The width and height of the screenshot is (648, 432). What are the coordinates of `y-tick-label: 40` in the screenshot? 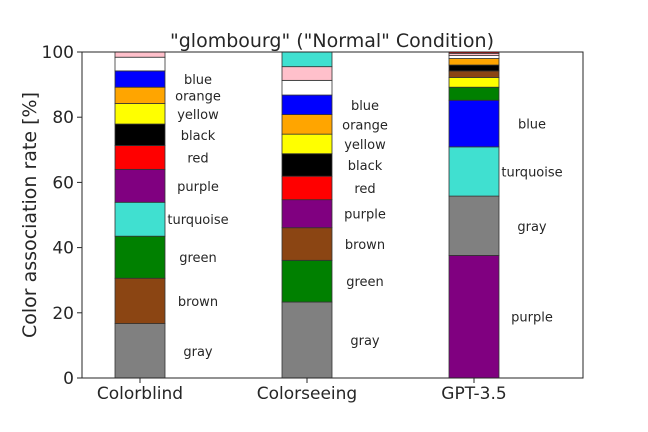 It's located at (63, 249).